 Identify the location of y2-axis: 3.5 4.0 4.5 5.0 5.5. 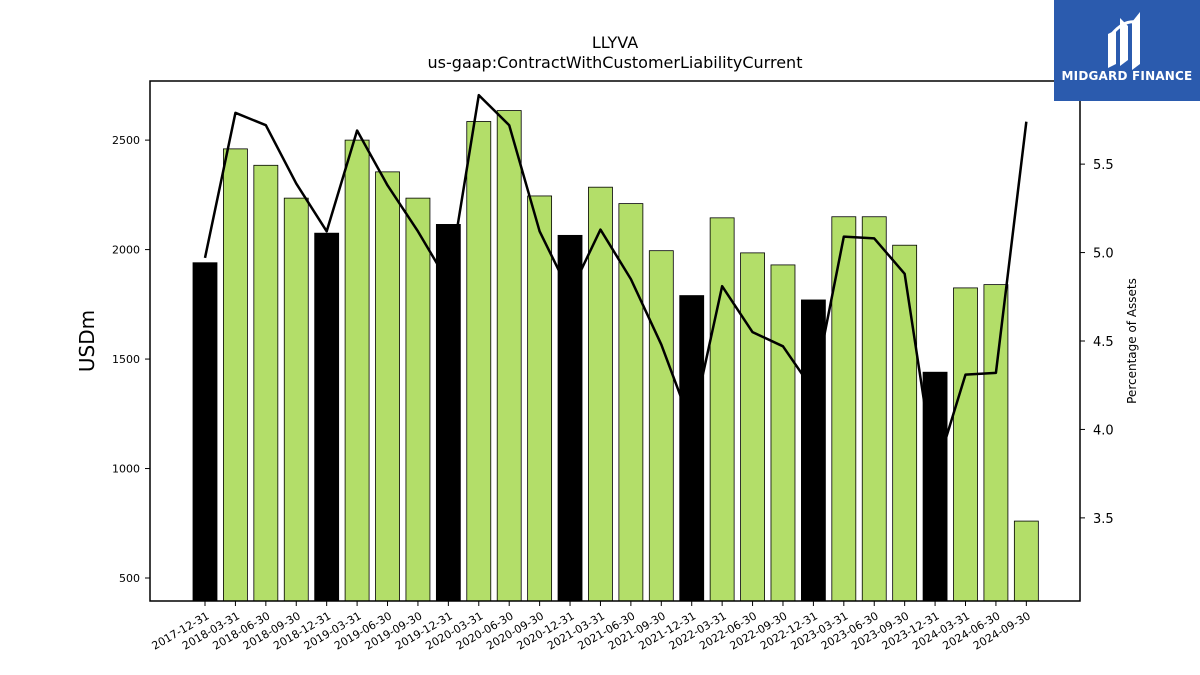
(1097, 342).